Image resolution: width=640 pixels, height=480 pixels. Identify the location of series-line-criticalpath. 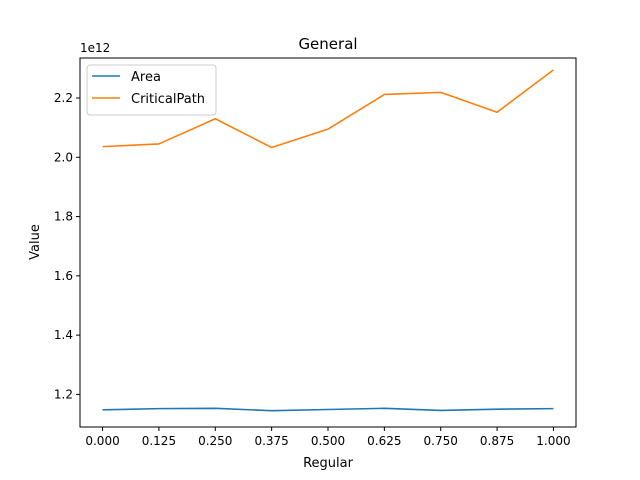
(328, 109).